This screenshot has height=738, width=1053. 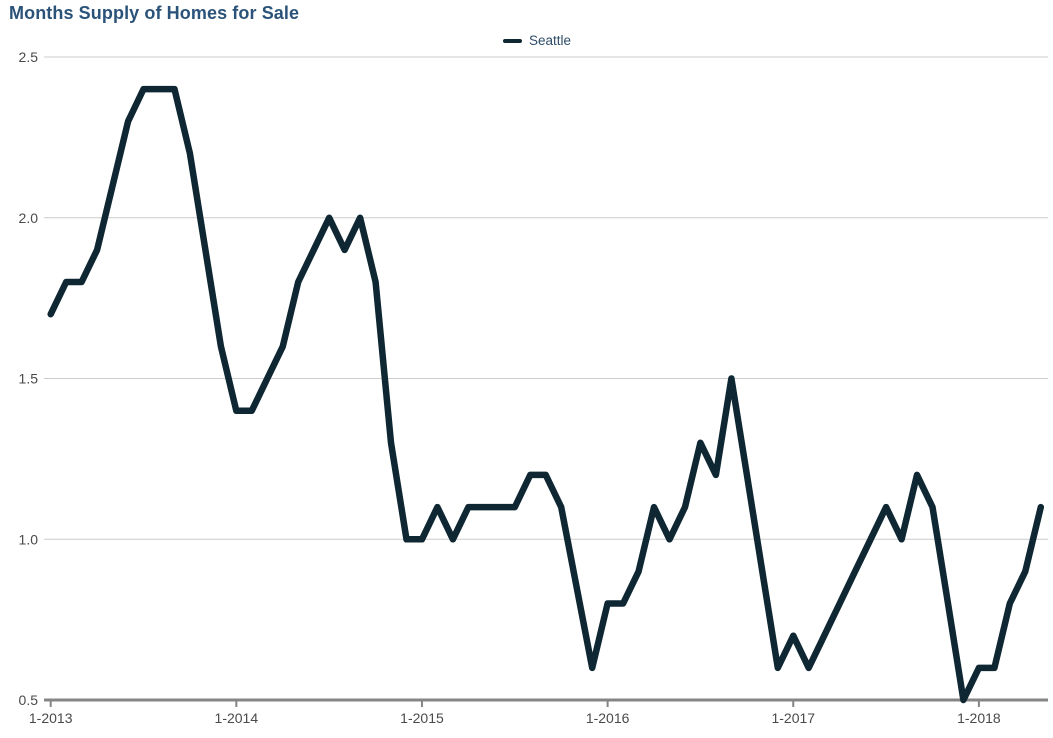 I want to click on x-tick-label: 1-2017, so click(x=793, y=718).